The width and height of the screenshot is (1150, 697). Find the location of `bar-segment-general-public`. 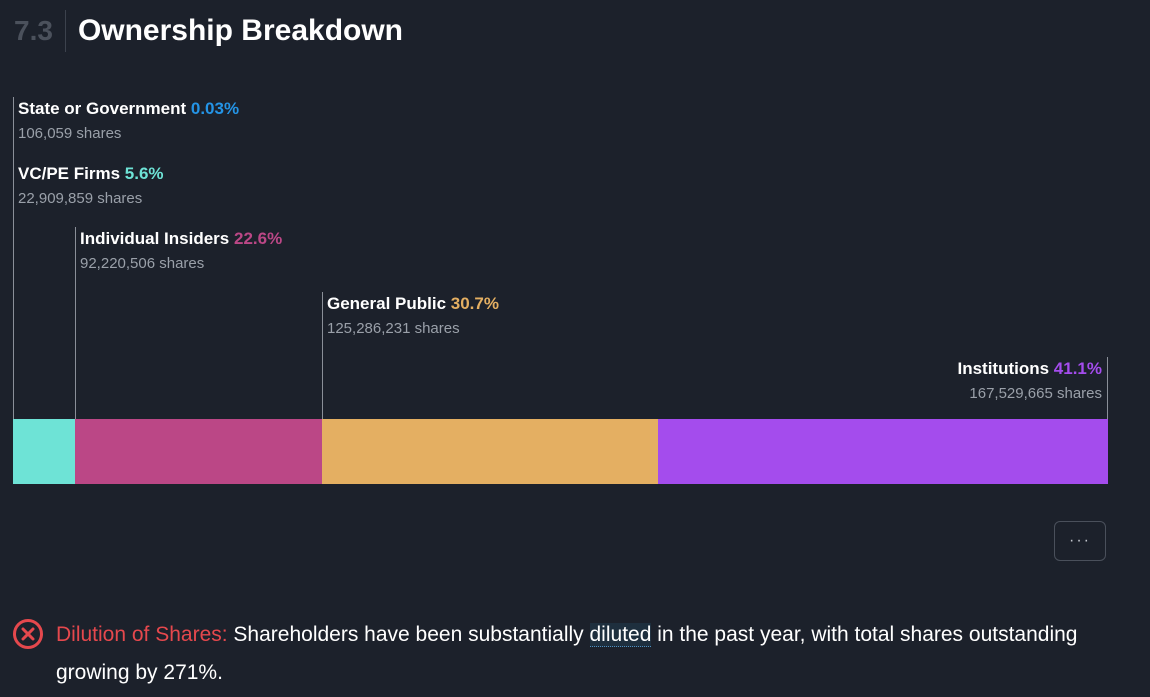

bar-segment-general-public is located at coordinates (490, 451).